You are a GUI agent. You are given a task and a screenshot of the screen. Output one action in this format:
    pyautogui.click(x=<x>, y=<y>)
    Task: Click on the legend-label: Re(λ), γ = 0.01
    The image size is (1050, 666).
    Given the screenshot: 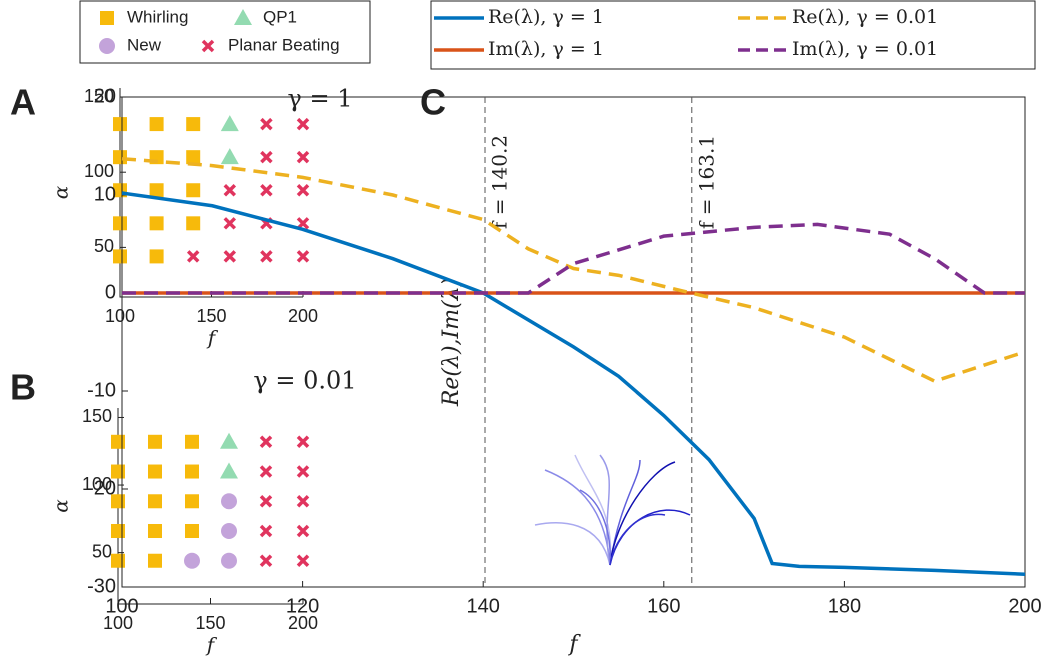 What is the action you would take?
    pyautogui.click(x=865, y=17)
    